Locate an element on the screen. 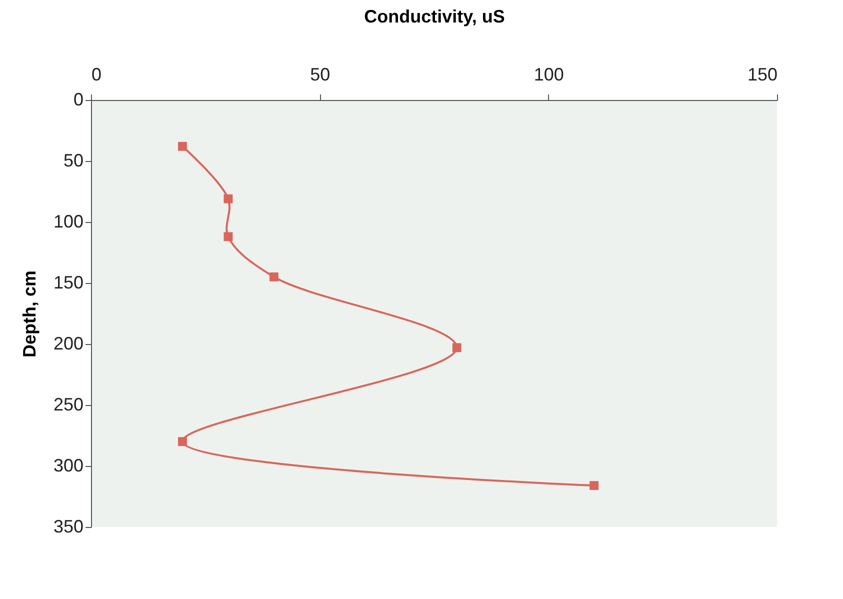  x-tick-label: 0 is located at coordinates (97, 74).